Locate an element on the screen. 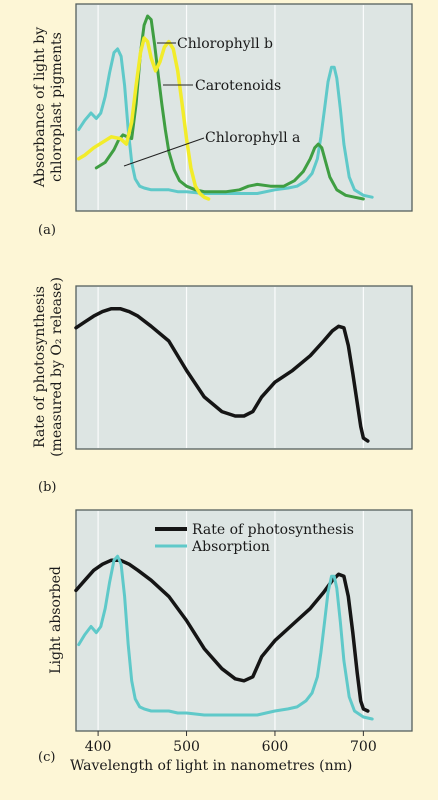 The image size is (438, 800). x-axis-label: Wavelength of light in nanometres (nm) is located at coordinates (211, 766).